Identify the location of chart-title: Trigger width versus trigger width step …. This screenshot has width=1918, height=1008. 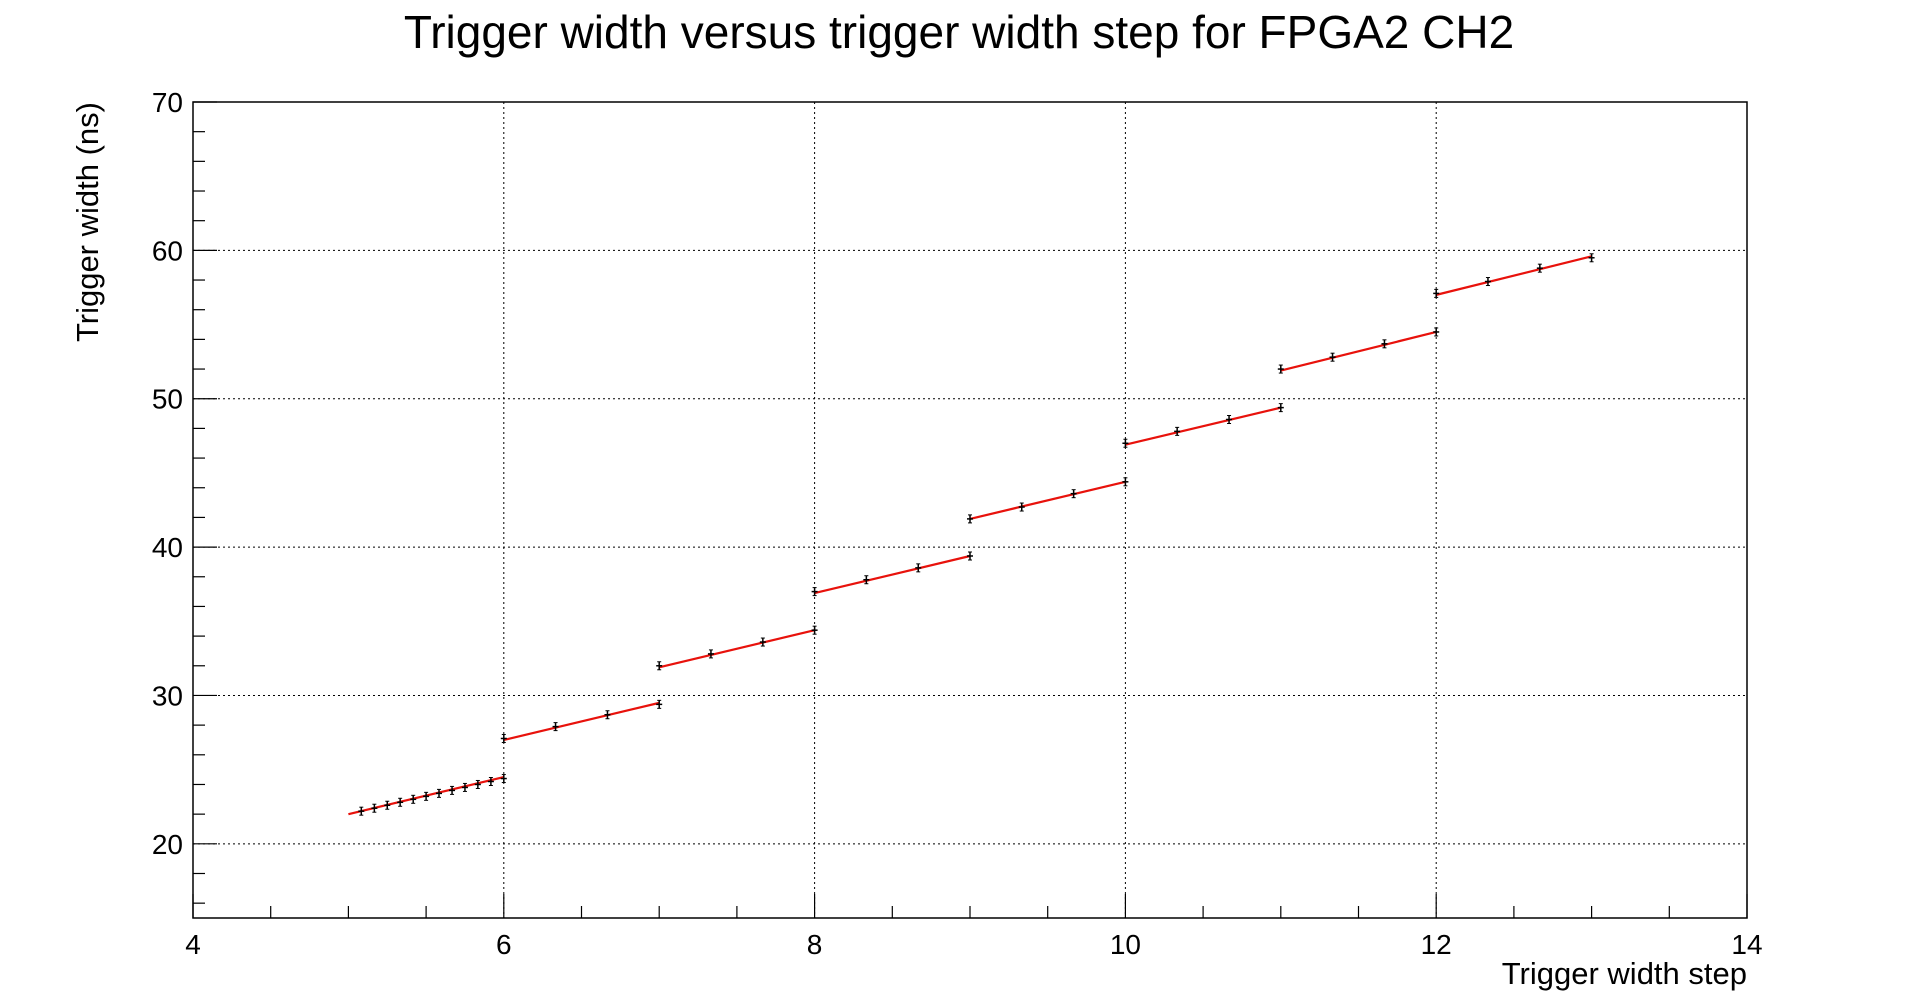
(959, 32).